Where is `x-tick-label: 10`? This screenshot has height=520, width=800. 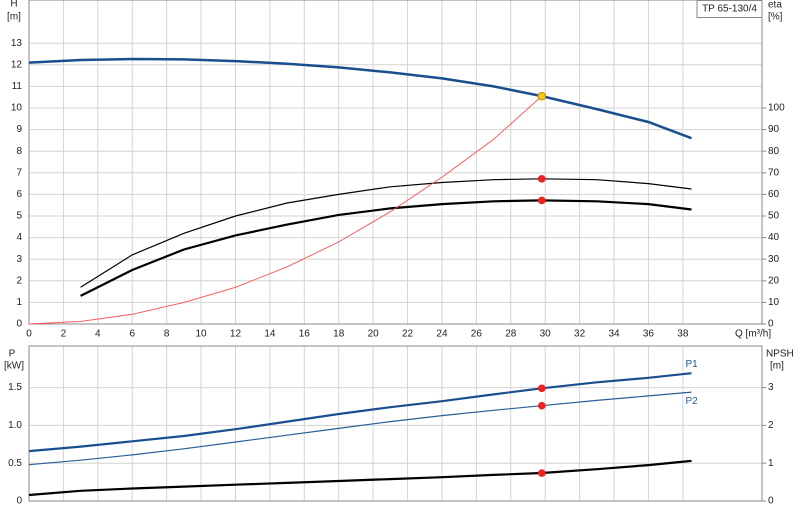
x-tick-label: 10 is located at coordinates (202, 334).